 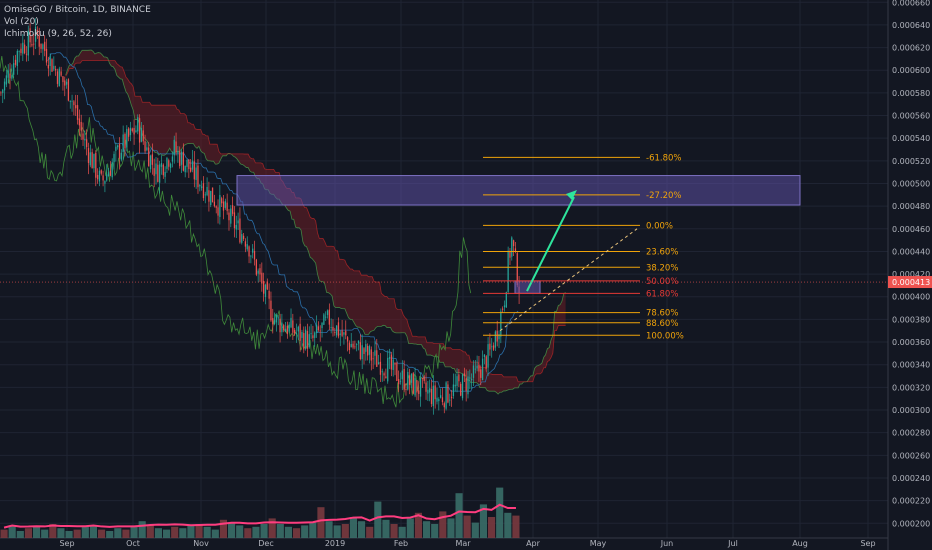 I want to click on y-tick-label: 0.000320, so click(x=911, y=387).